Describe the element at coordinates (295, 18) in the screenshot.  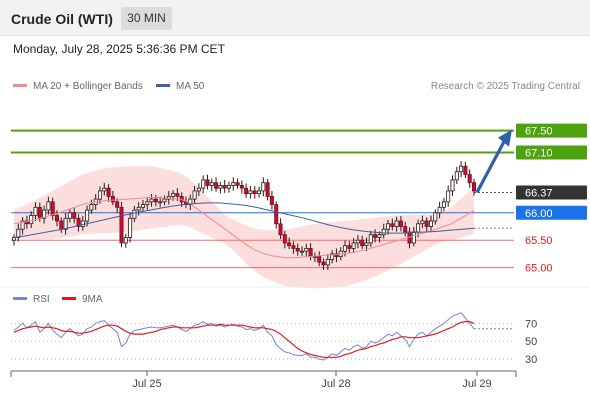
I see `chart-header: Crude Oil (WTI) 30 MIN` at that location.